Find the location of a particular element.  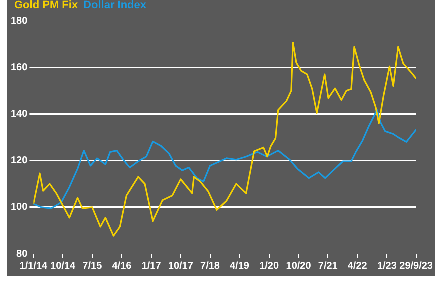

y-tick-label: 160 is located at coordinates (19, 68).